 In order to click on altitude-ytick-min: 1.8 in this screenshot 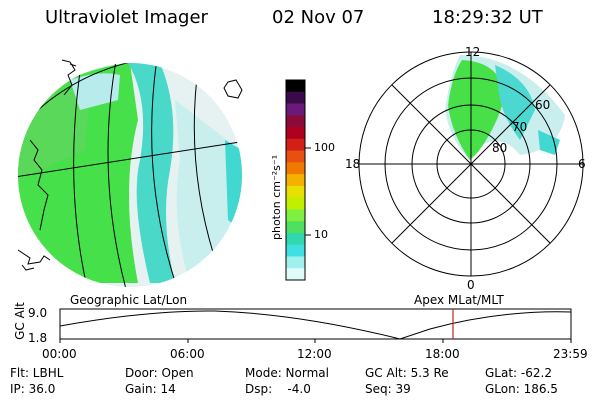, I will do `click(38, 338)`.